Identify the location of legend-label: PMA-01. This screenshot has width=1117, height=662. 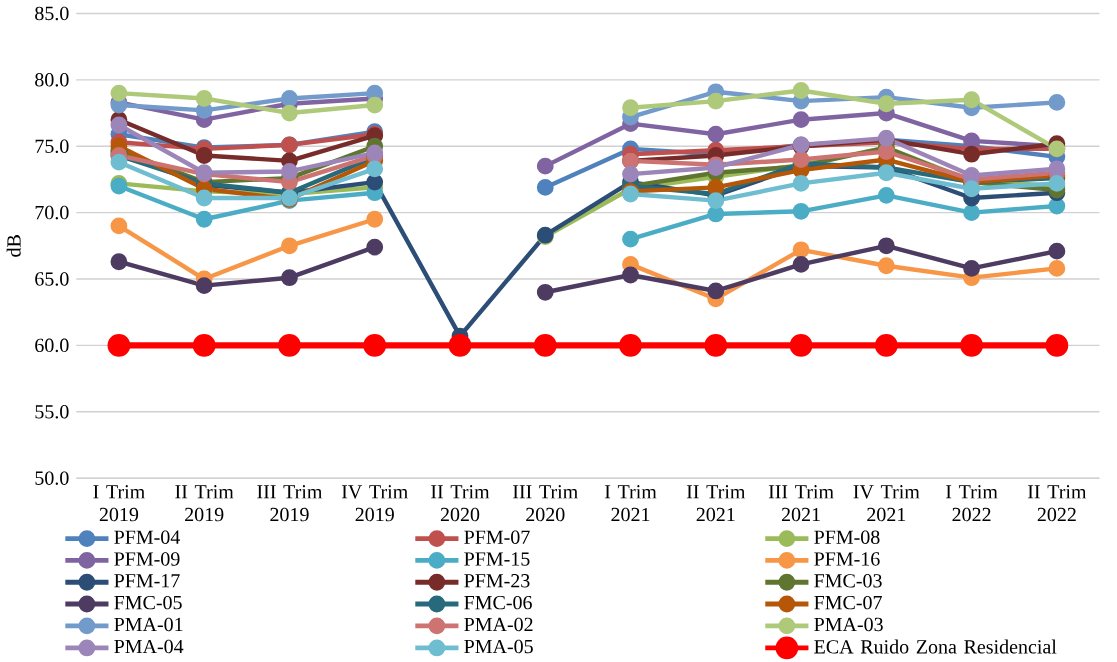
(148, 624).